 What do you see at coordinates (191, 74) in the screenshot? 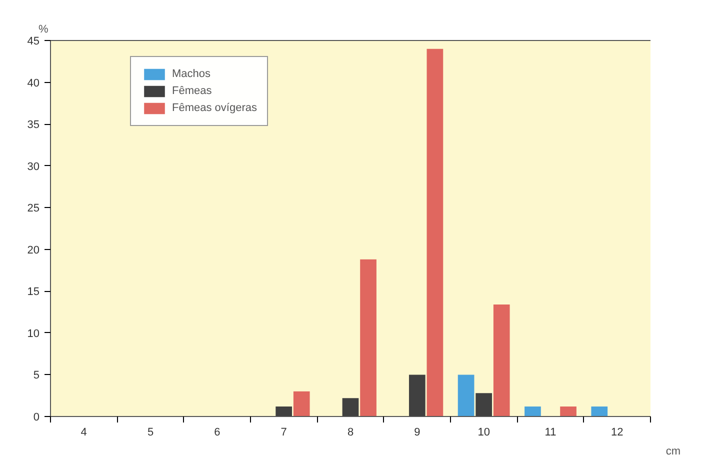
I see `legend-label: Machos` at bounding box center [191, 74].